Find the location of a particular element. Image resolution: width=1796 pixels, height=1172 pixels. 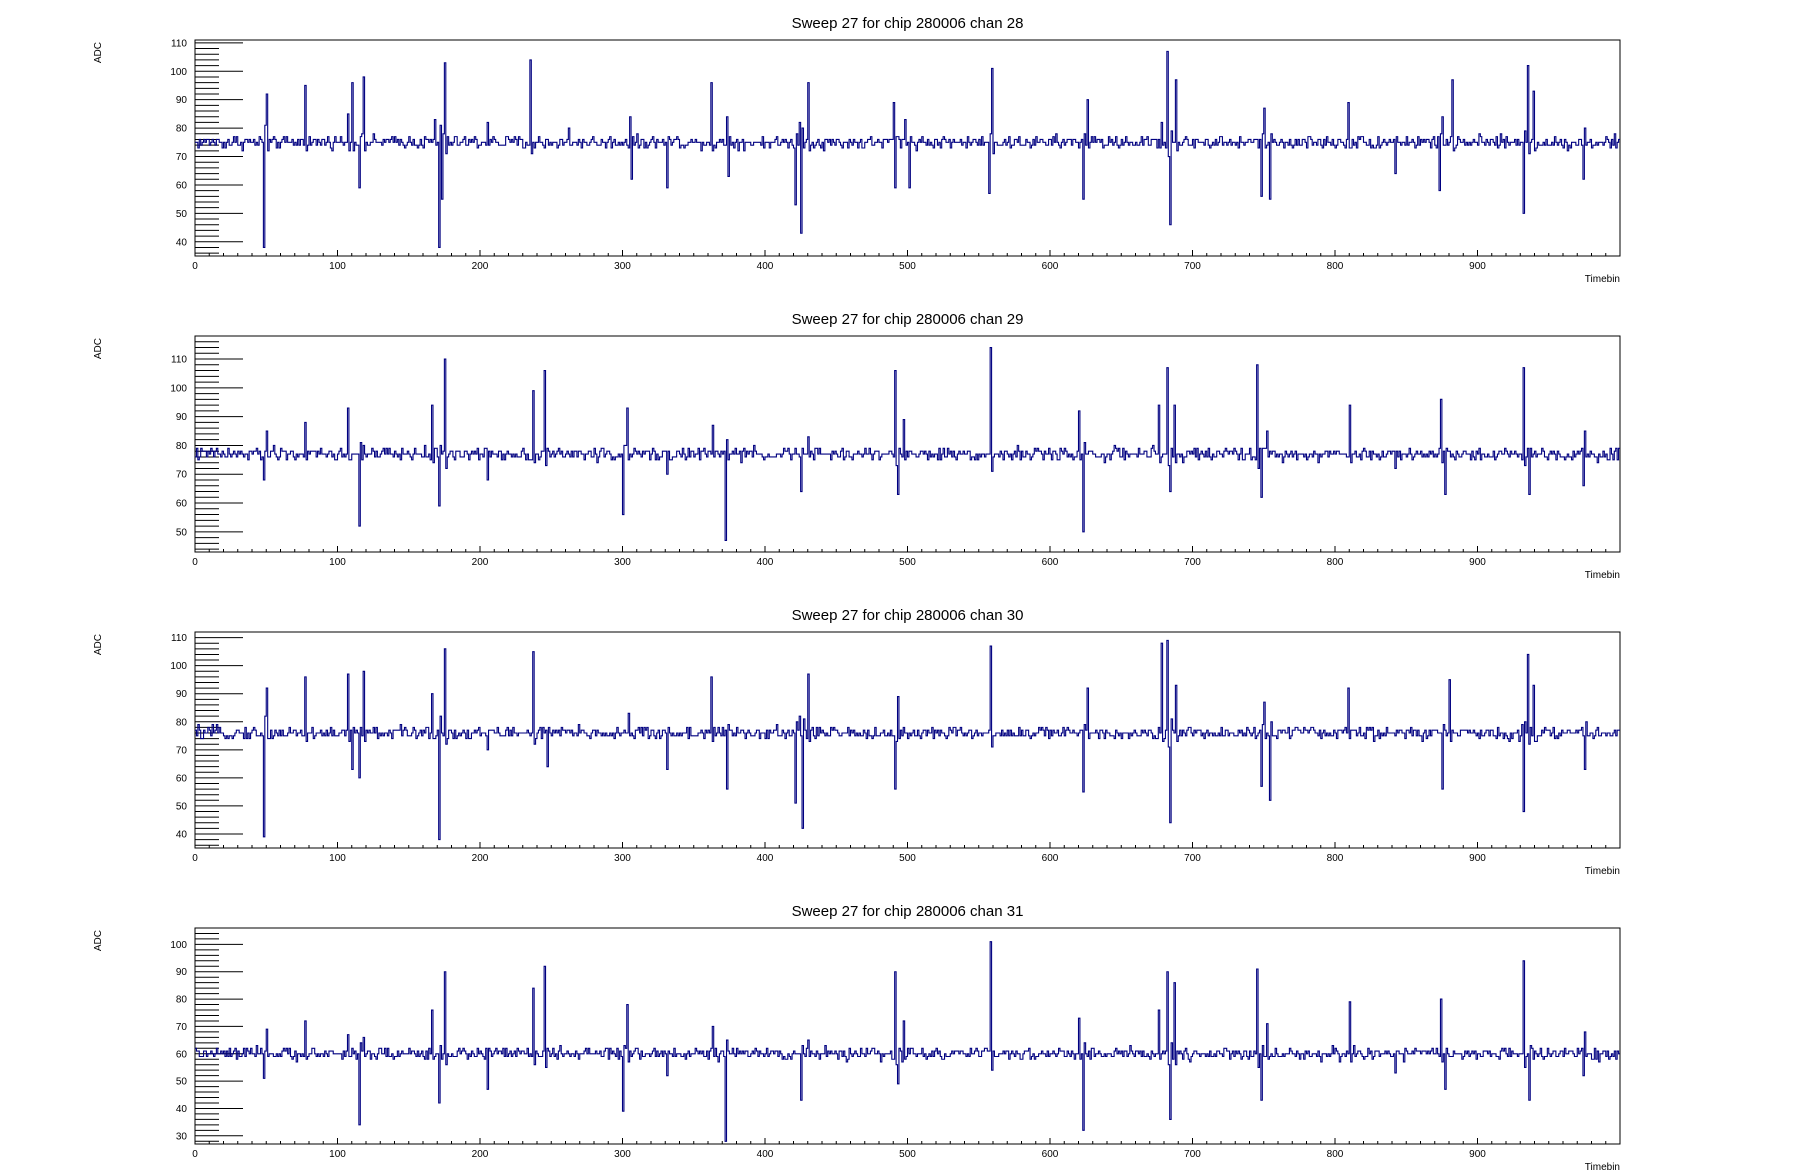

chart-title: Sweep 27 for chip 280006 chan 31 is located at coordinates (908, 911).